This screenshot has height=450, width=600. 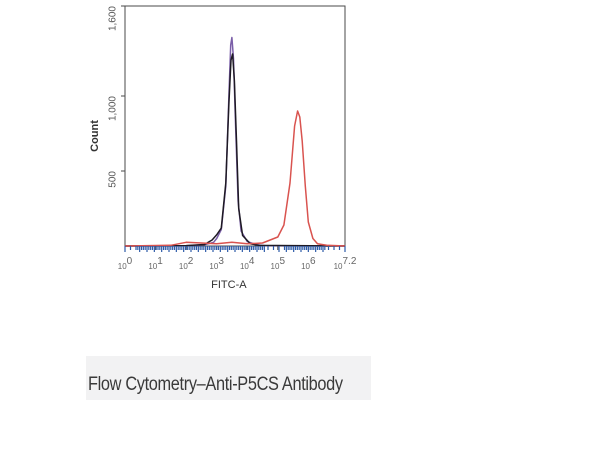 I want to click on x-tick-label: 10², so click(x=186, y=263).